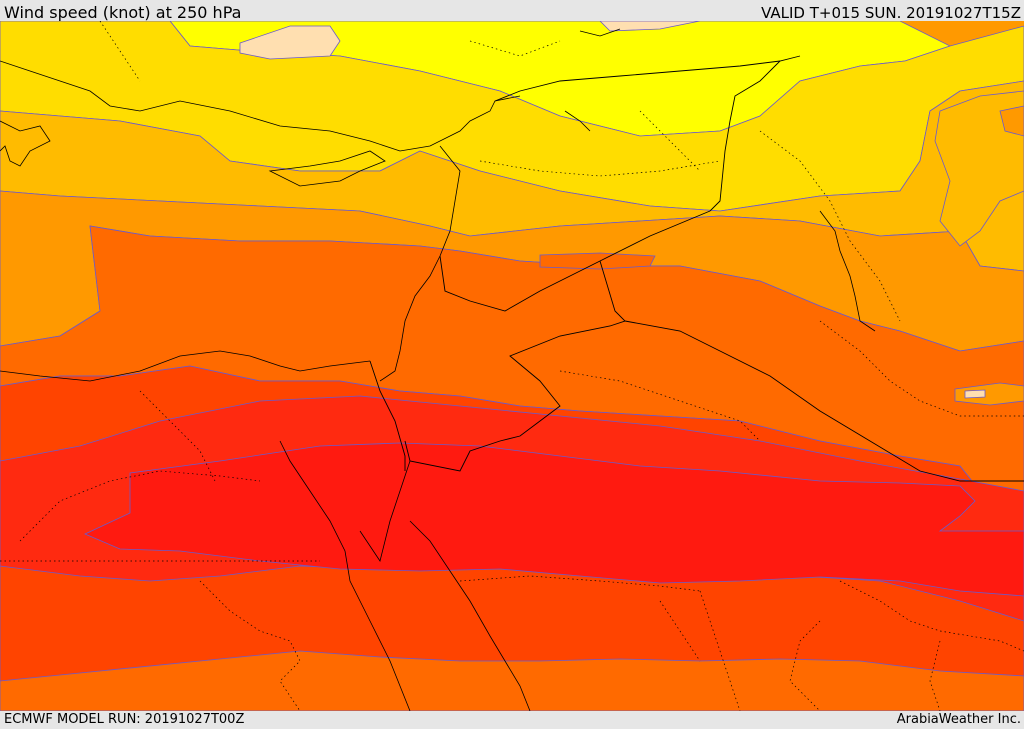  I want to click on valid-time-label: VALID T+015 SUN. 20191027T15Z, so click(891, 13).